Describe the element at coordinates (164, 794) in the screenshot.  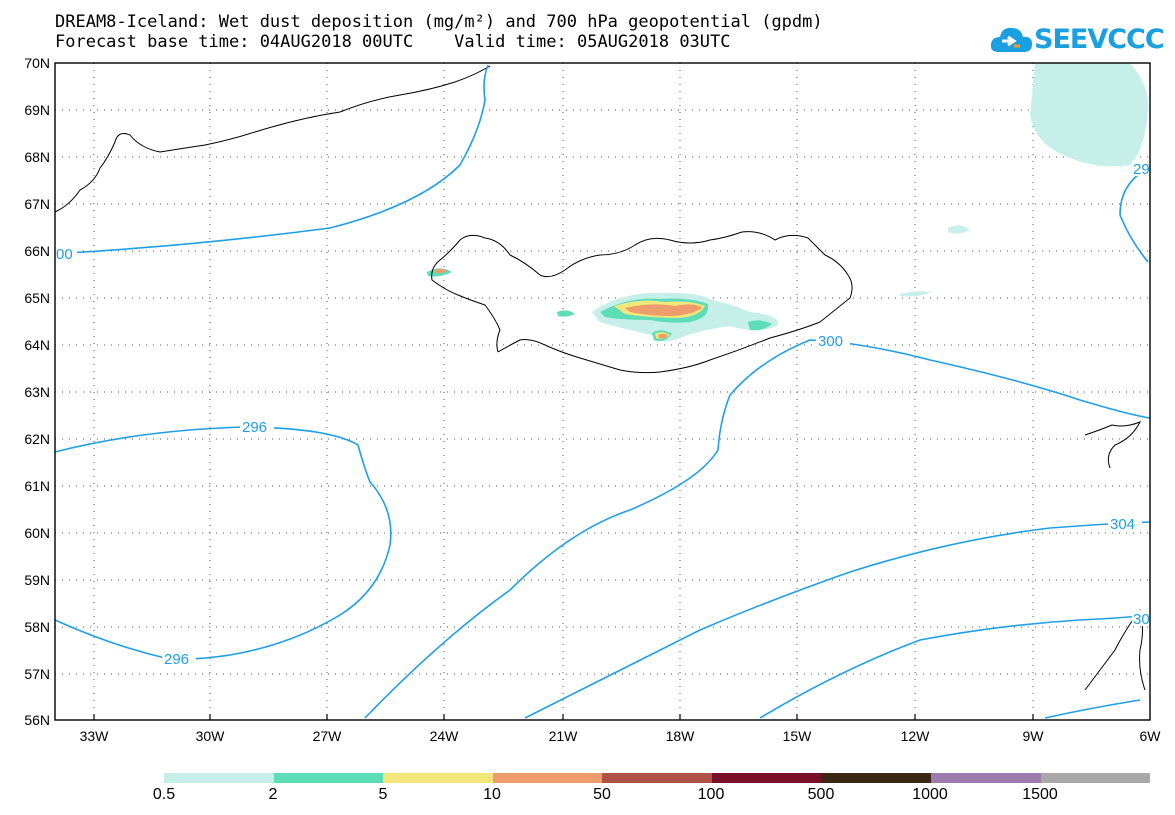
I see `legend-label: 0.5` at that location.